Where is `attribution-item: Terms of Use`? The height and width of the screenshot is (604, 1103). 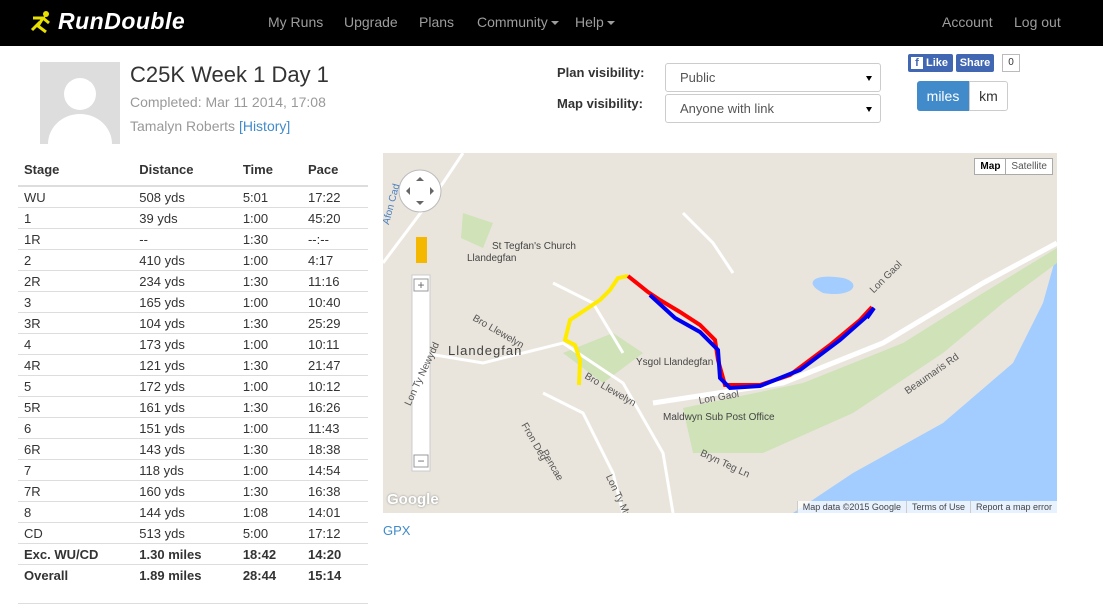 attribution-item: Terms of Use is located at coordinates (937, 507).